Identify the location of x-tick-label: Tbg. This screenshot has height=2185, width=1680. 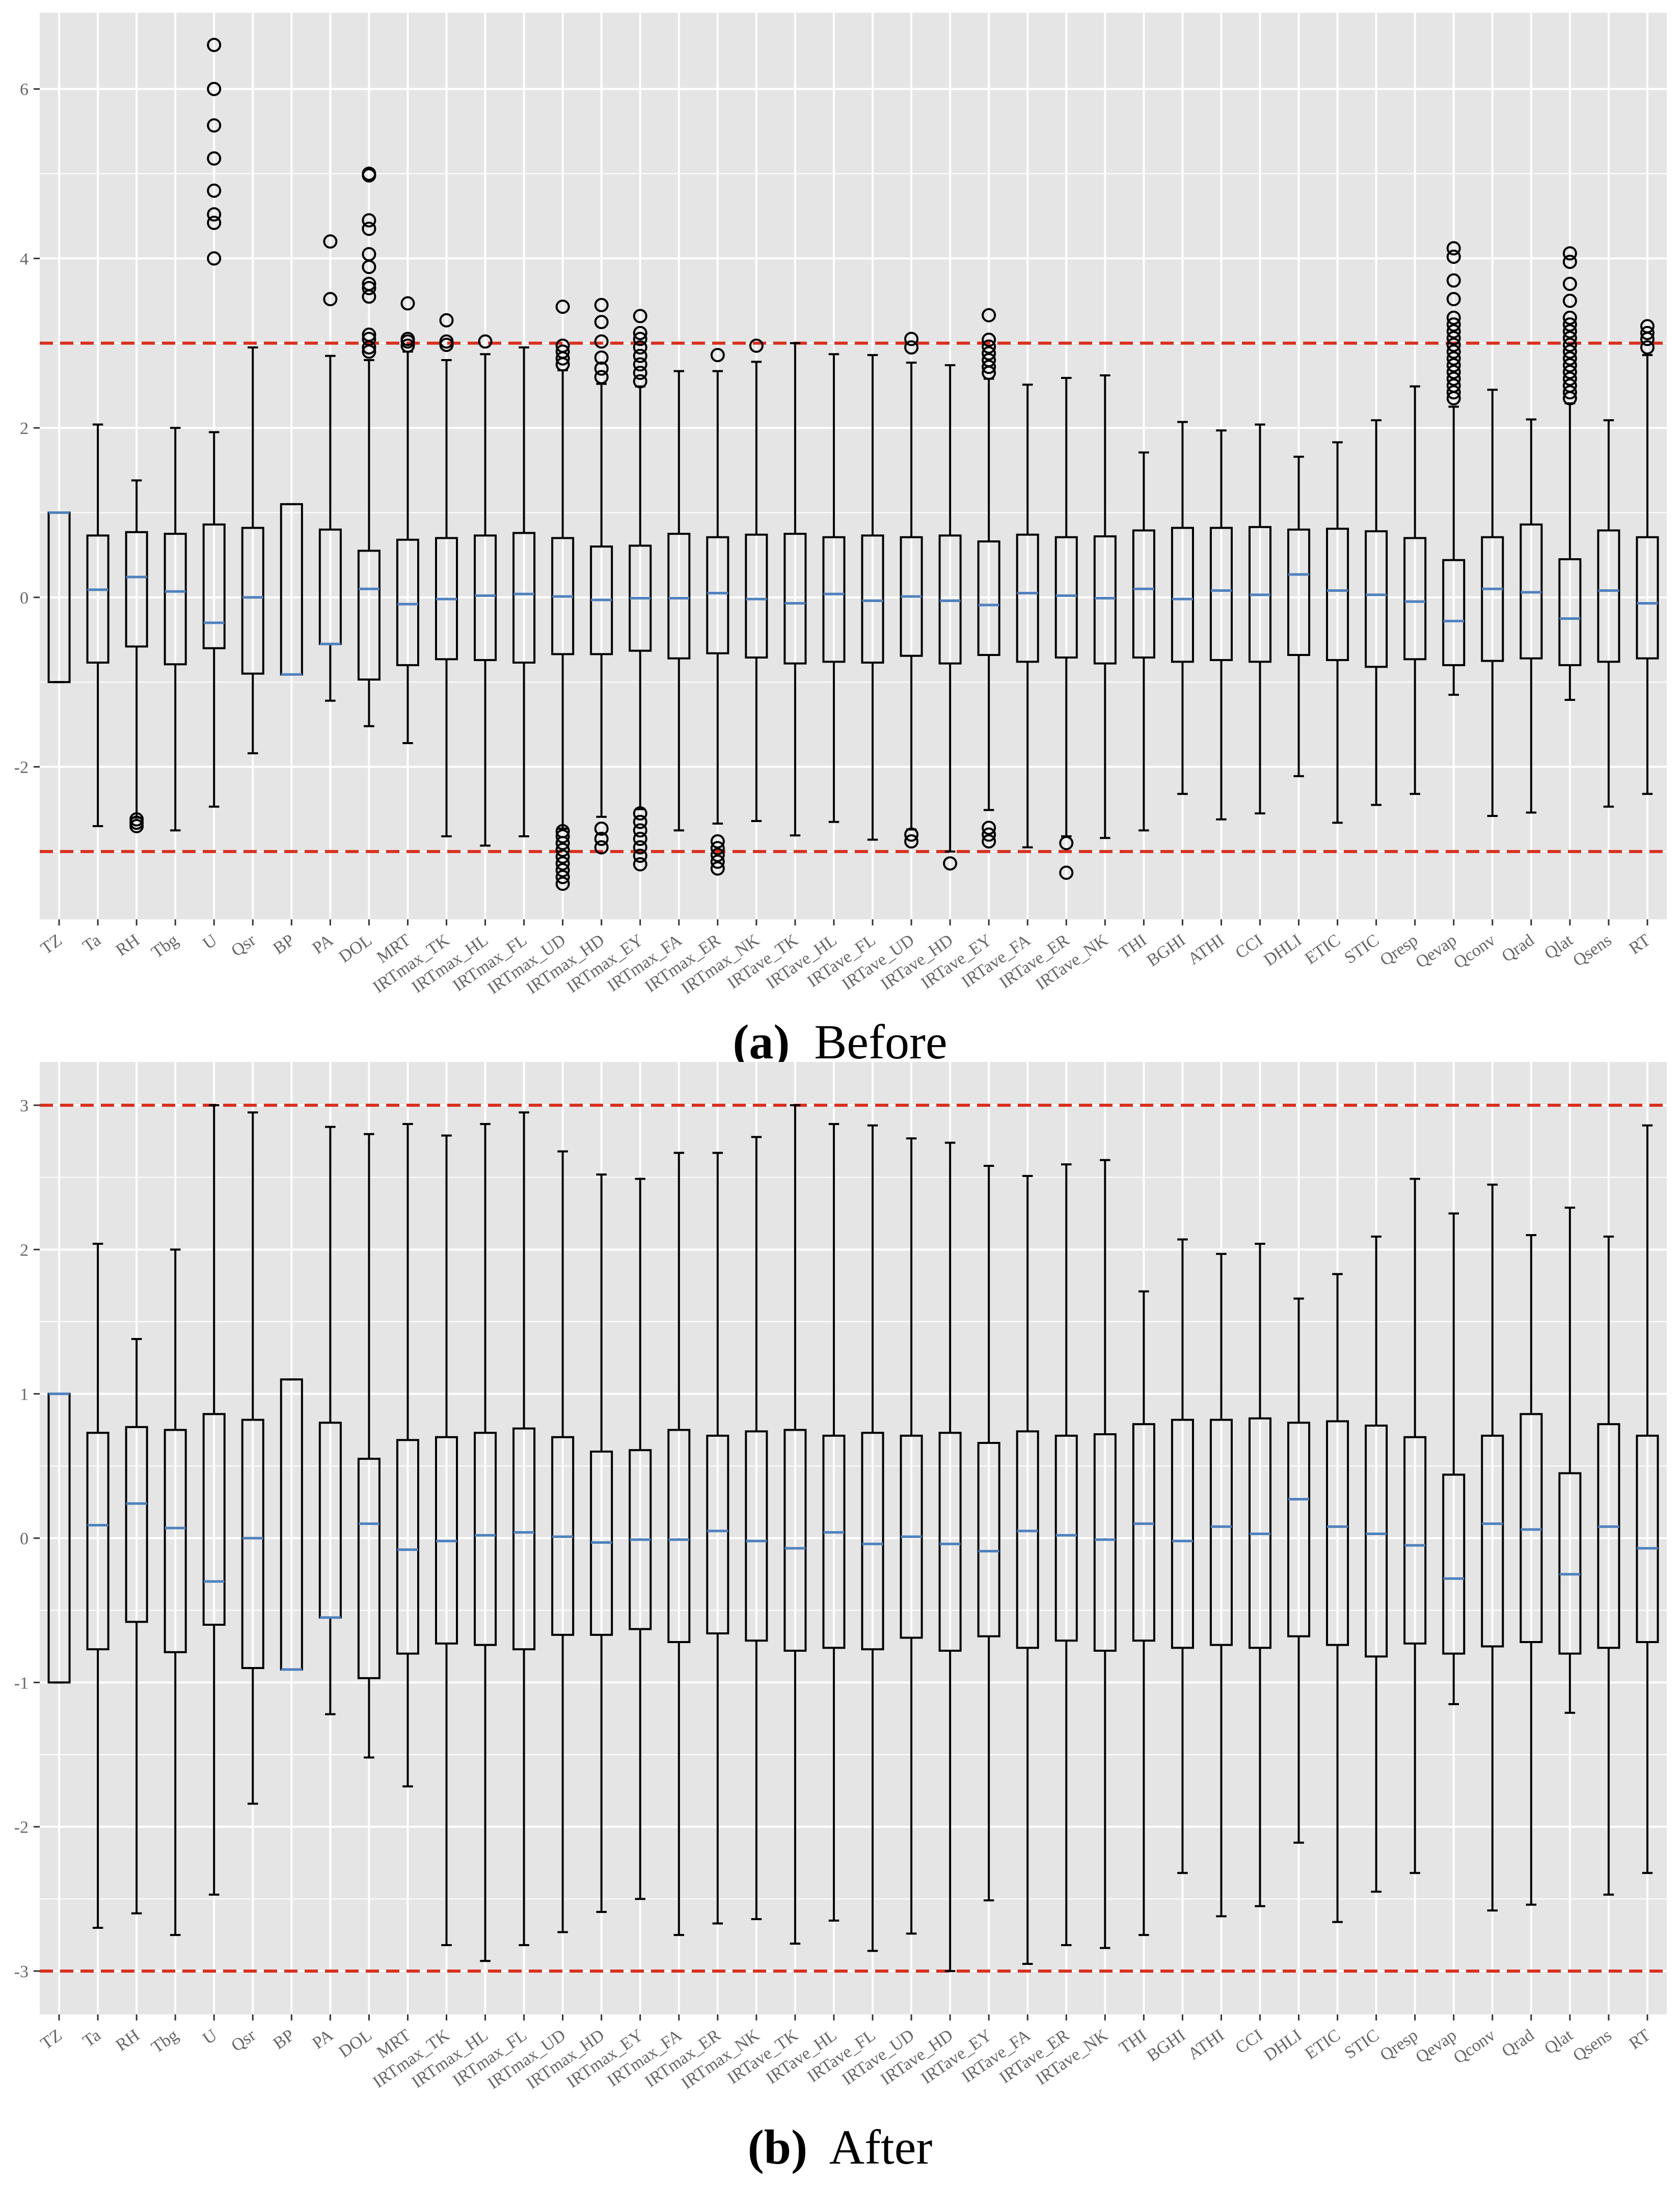
(165, 946).